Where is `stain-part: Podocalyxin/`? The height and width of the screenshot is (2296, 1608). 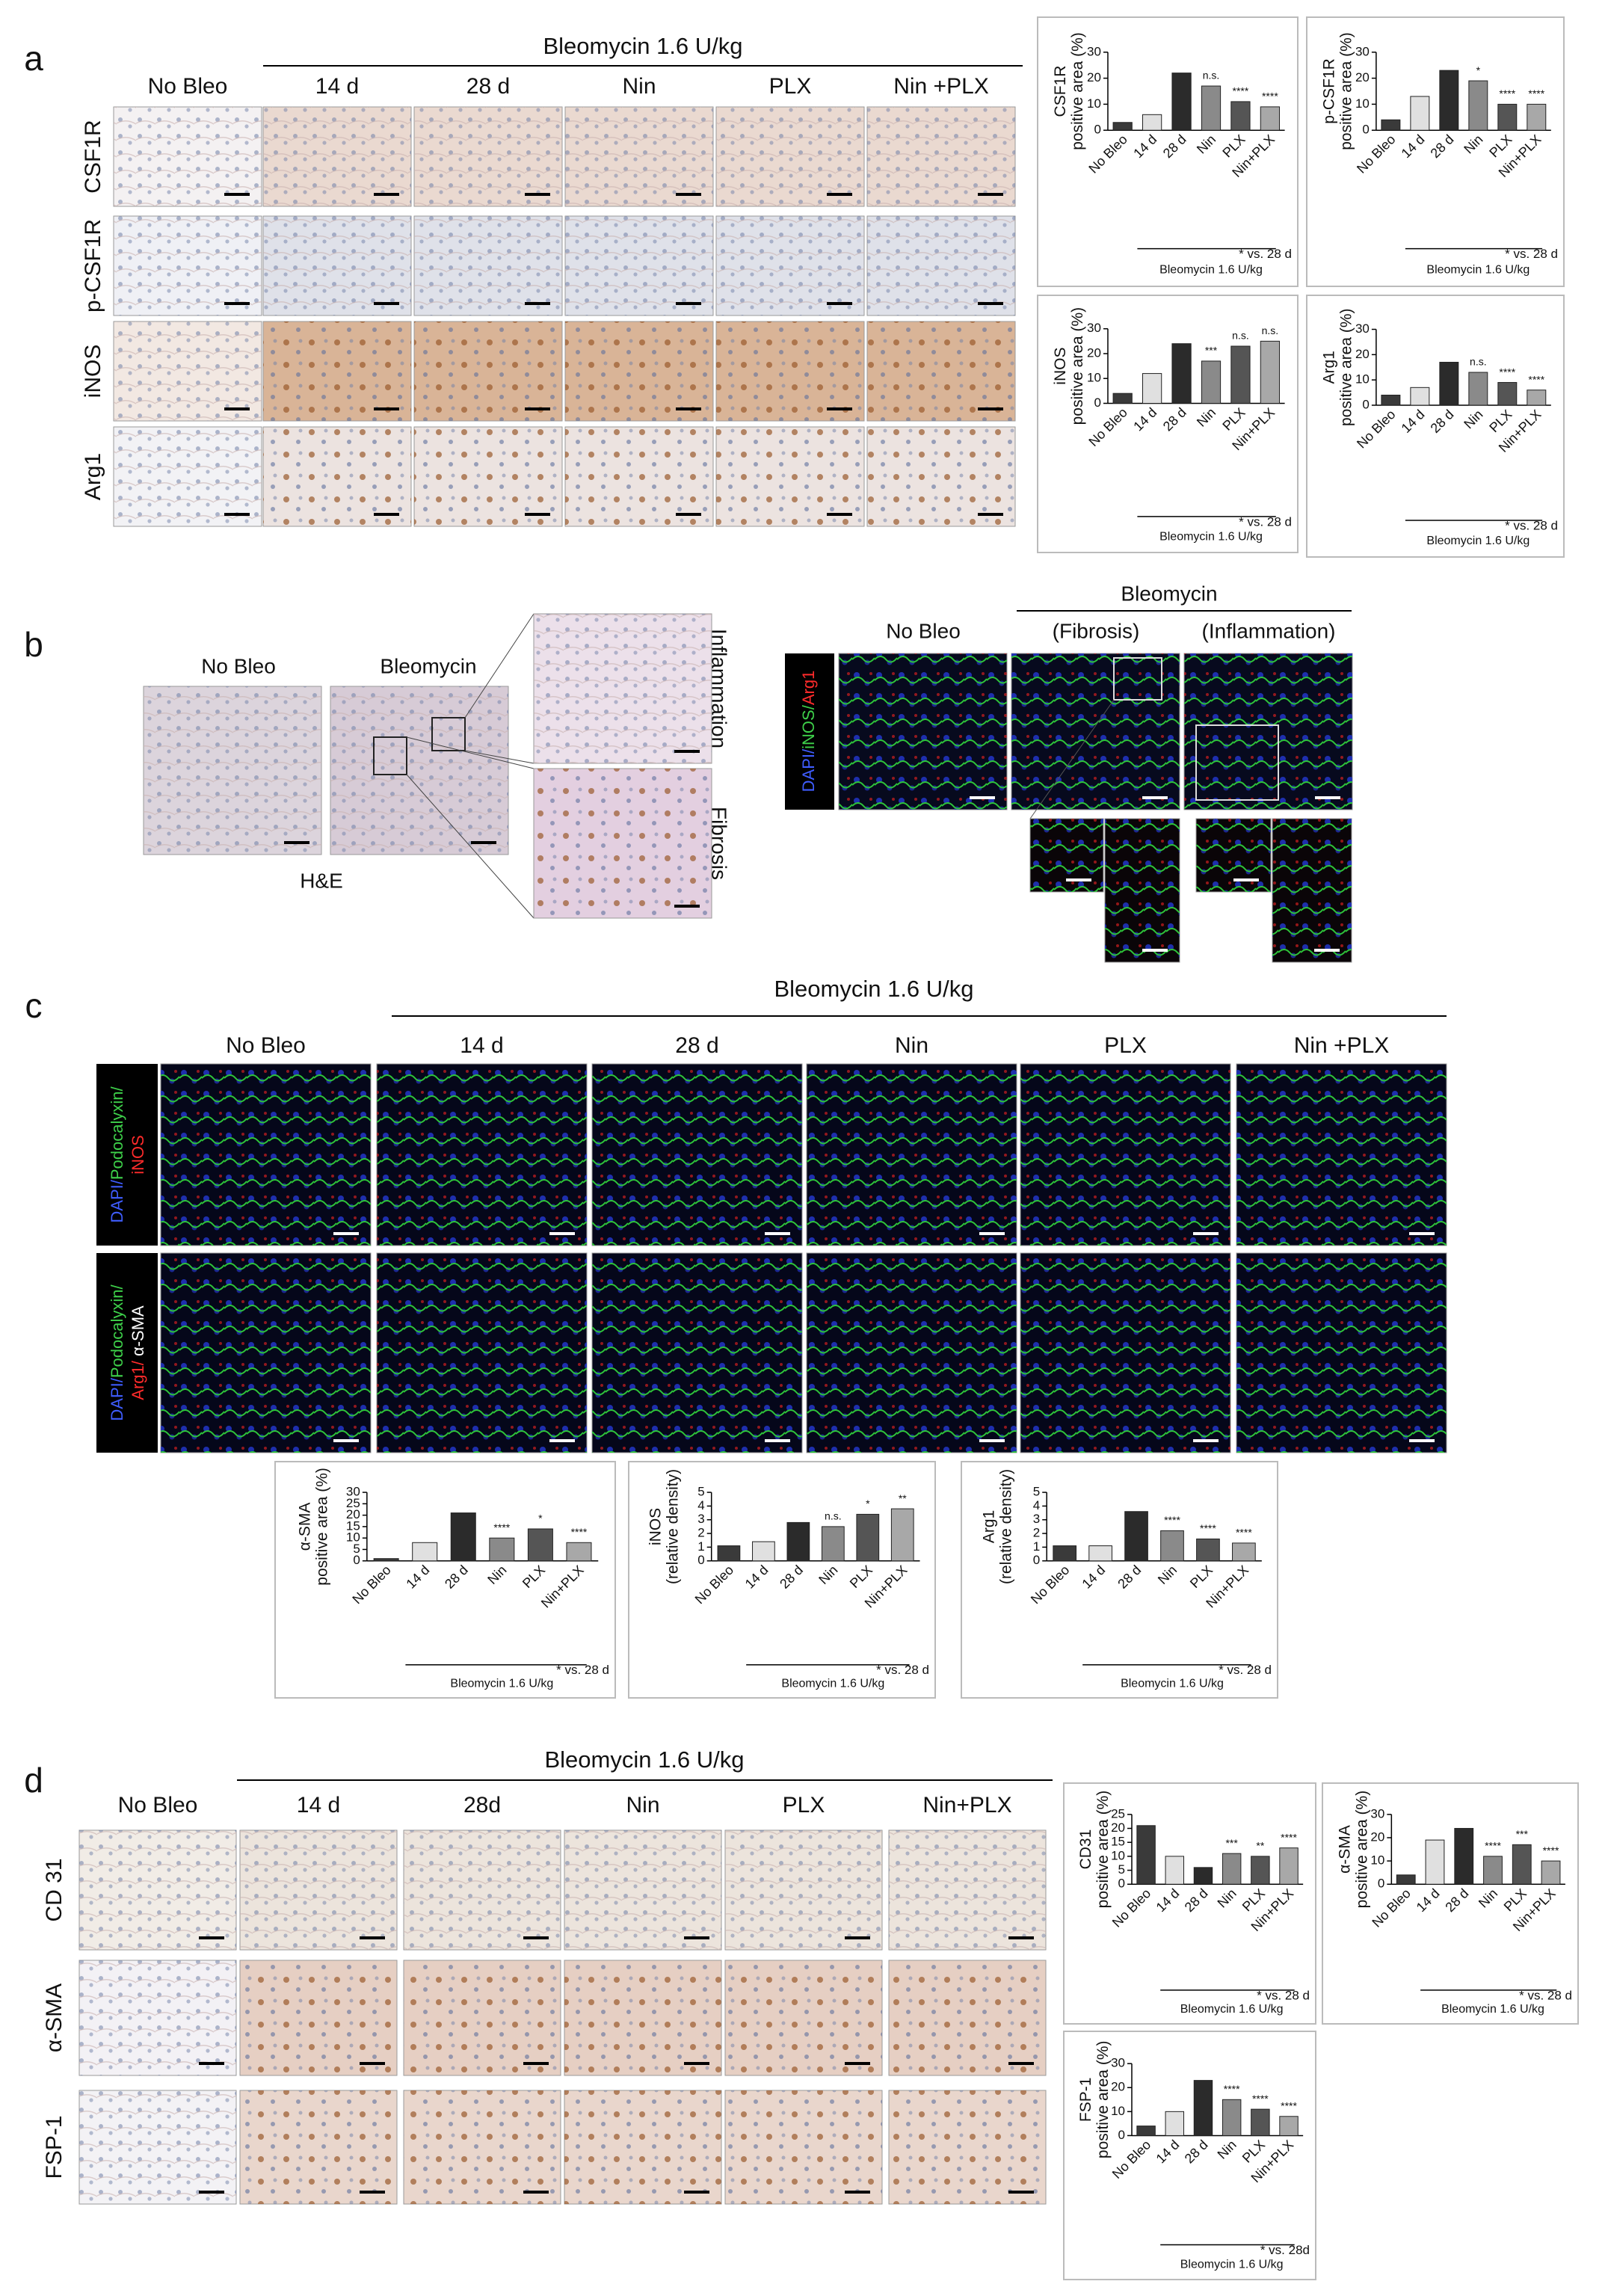 stain-part: Podocalyxin/ is located at coordinates (117, 1331).